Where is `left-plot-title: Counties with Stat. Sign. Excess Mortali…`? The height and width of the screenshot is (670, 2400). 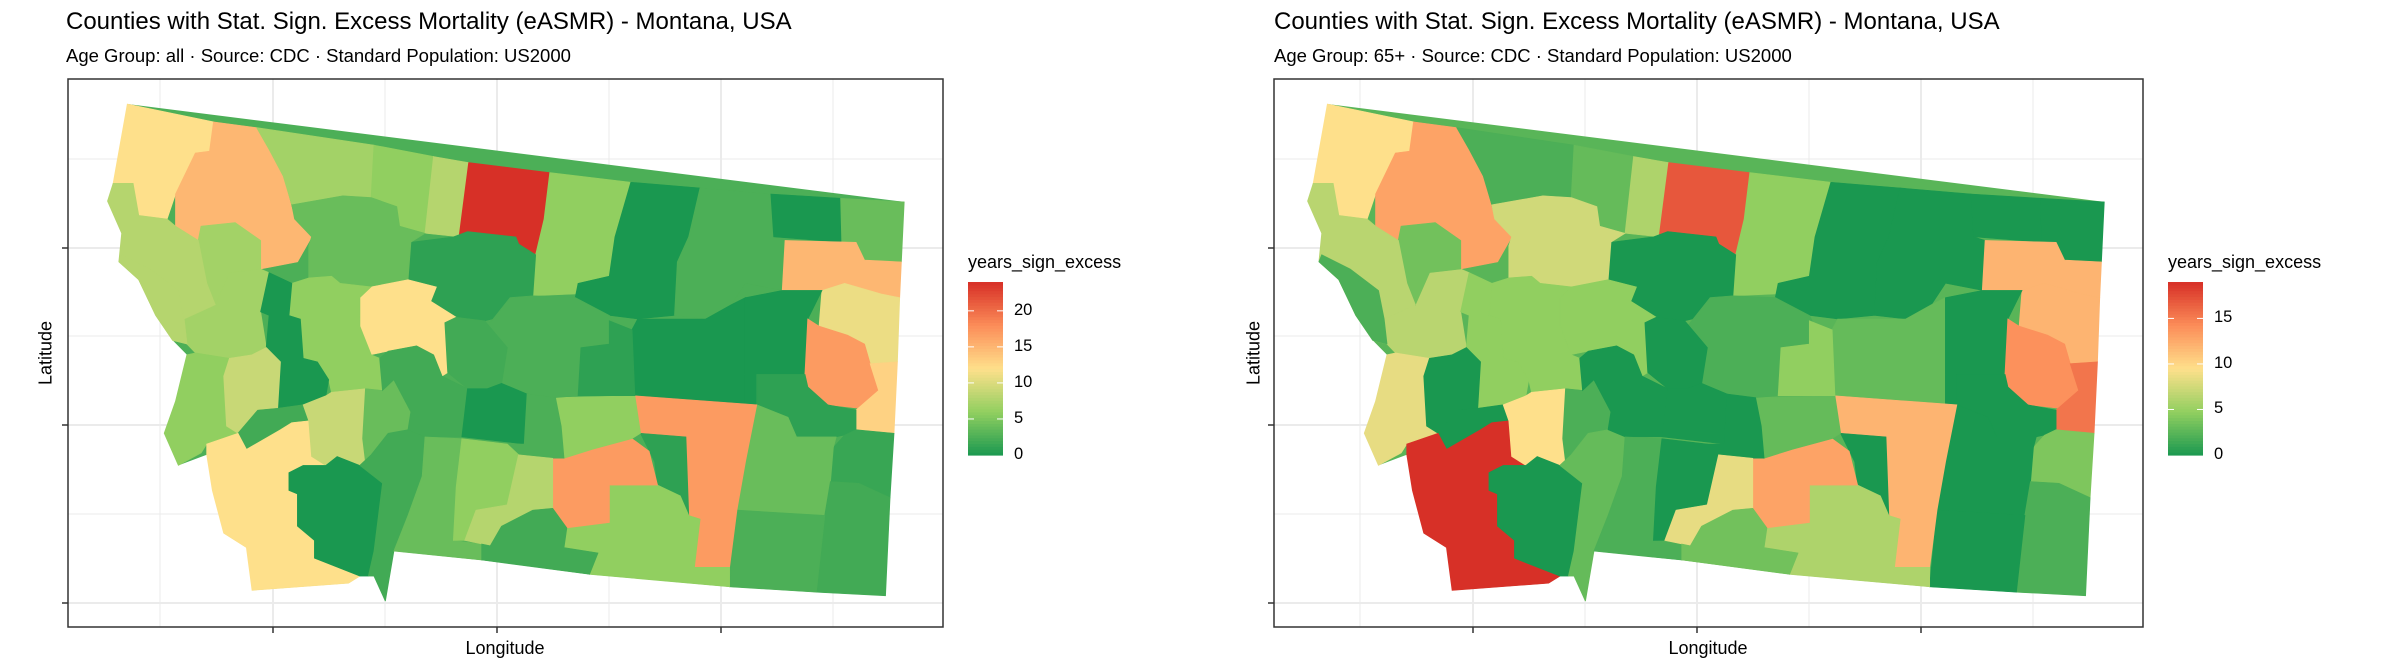 left-plot-title: Counties with Stat. Sign. Excess Mortali… is located at coordinates (429, 21).